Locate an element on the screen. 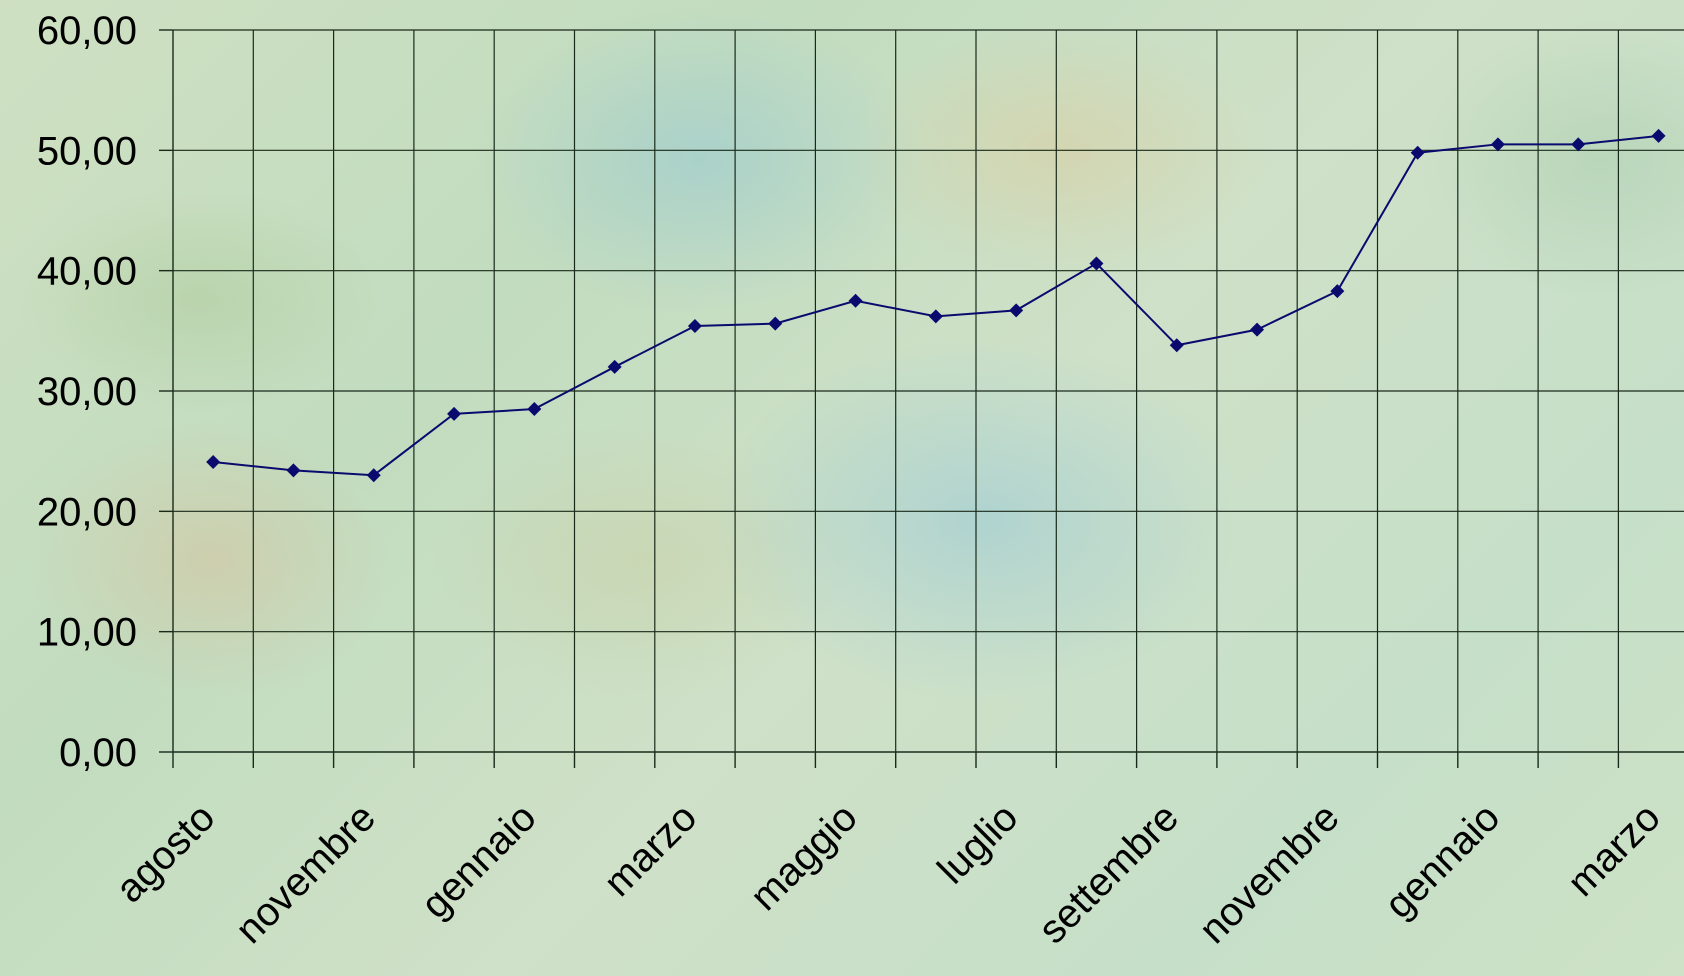  y-tick-label: 20,00 is located at coordinates (87, 512).